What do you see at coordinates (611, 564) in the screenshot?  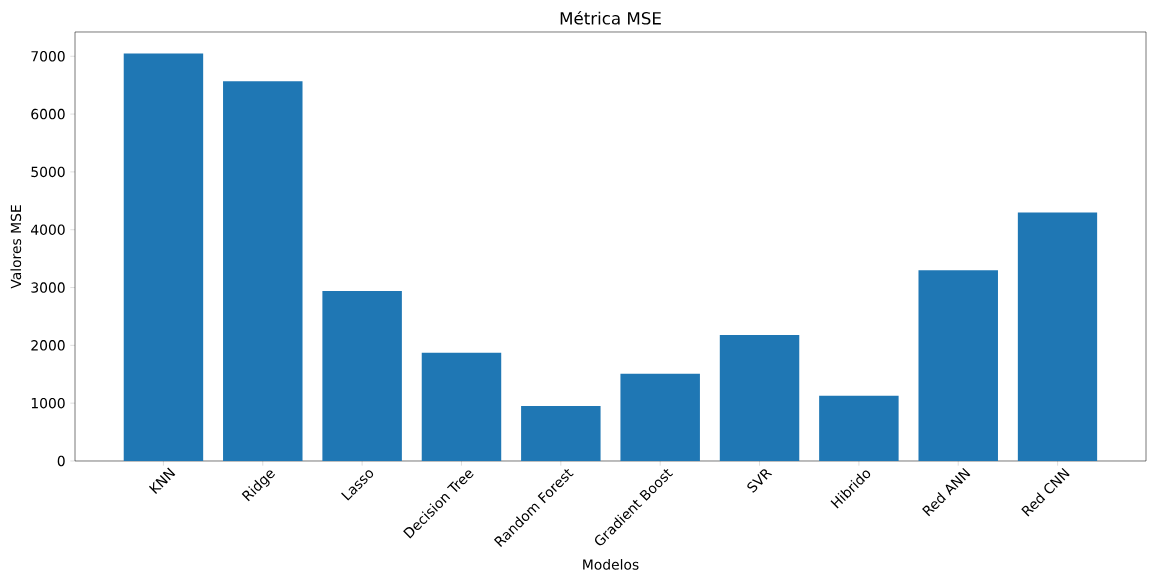 I see `x-axis-title: Modelos` at bounding box center [611, 564].